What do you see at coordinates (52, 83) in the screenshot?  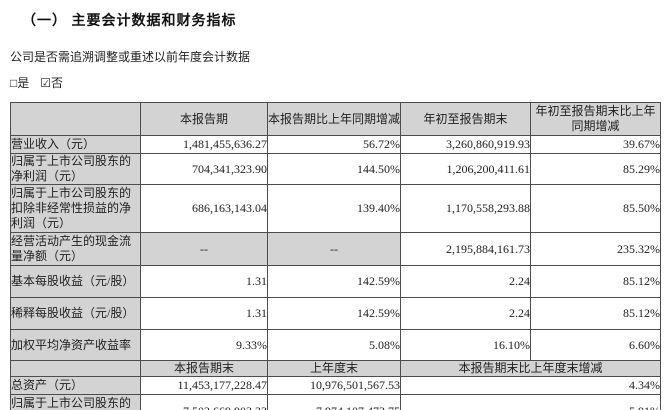 I see `checkbox-no-checked: ☑否` at bounding box center [52, 83].